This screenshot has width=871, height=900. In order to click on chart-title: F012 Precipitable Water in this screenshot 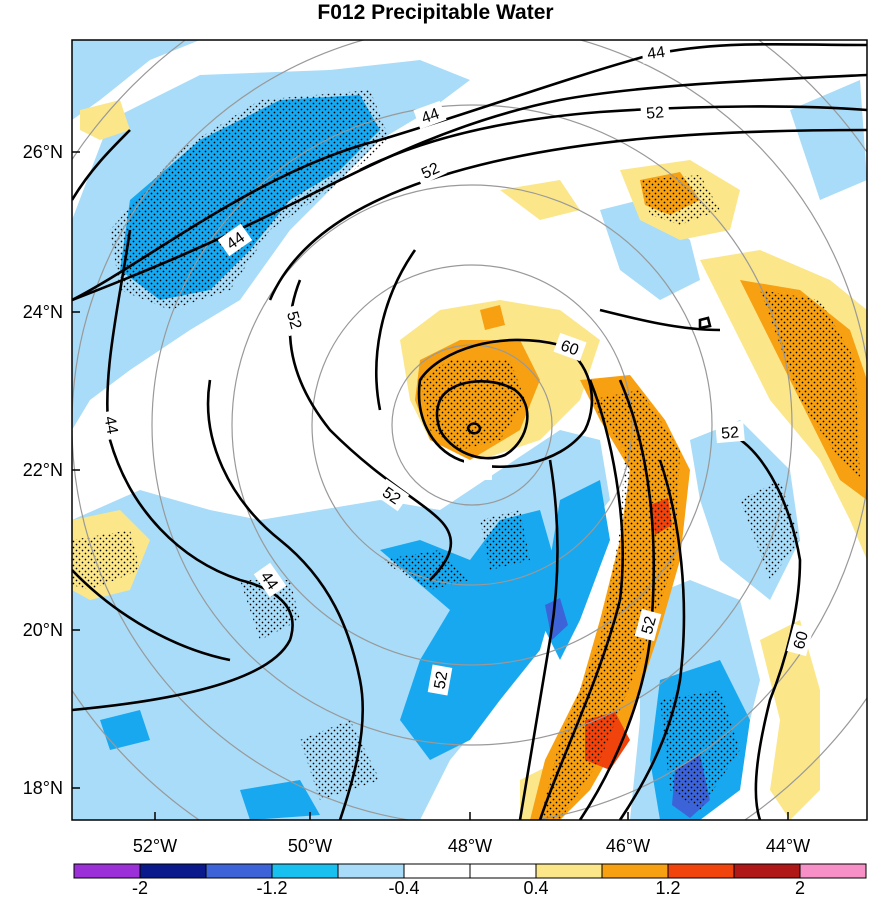, I will do `click(435, 12)`.